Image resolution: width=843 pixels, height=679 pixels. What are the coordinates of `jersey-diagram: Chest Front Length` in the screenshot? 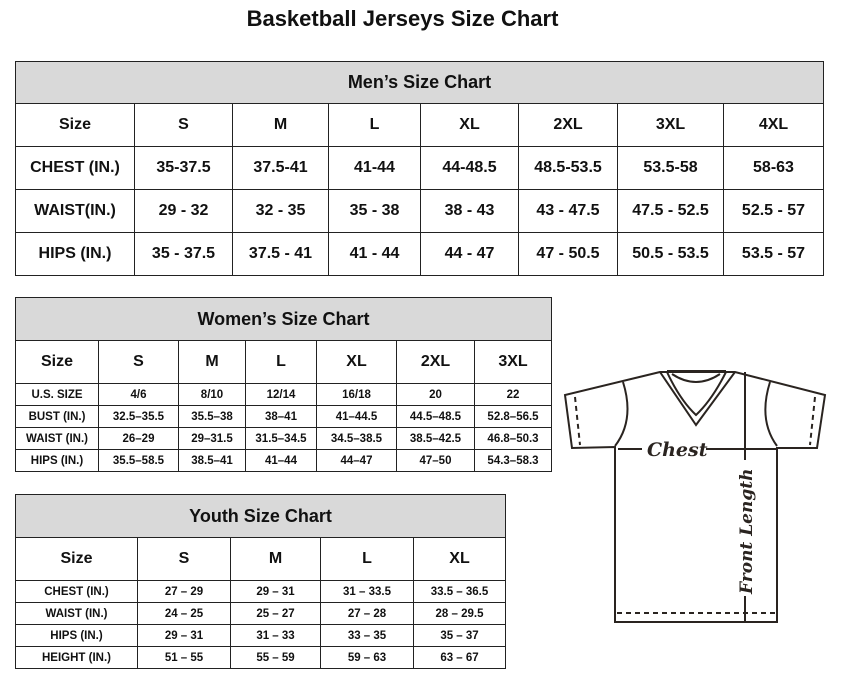 It's located at (695, 496).